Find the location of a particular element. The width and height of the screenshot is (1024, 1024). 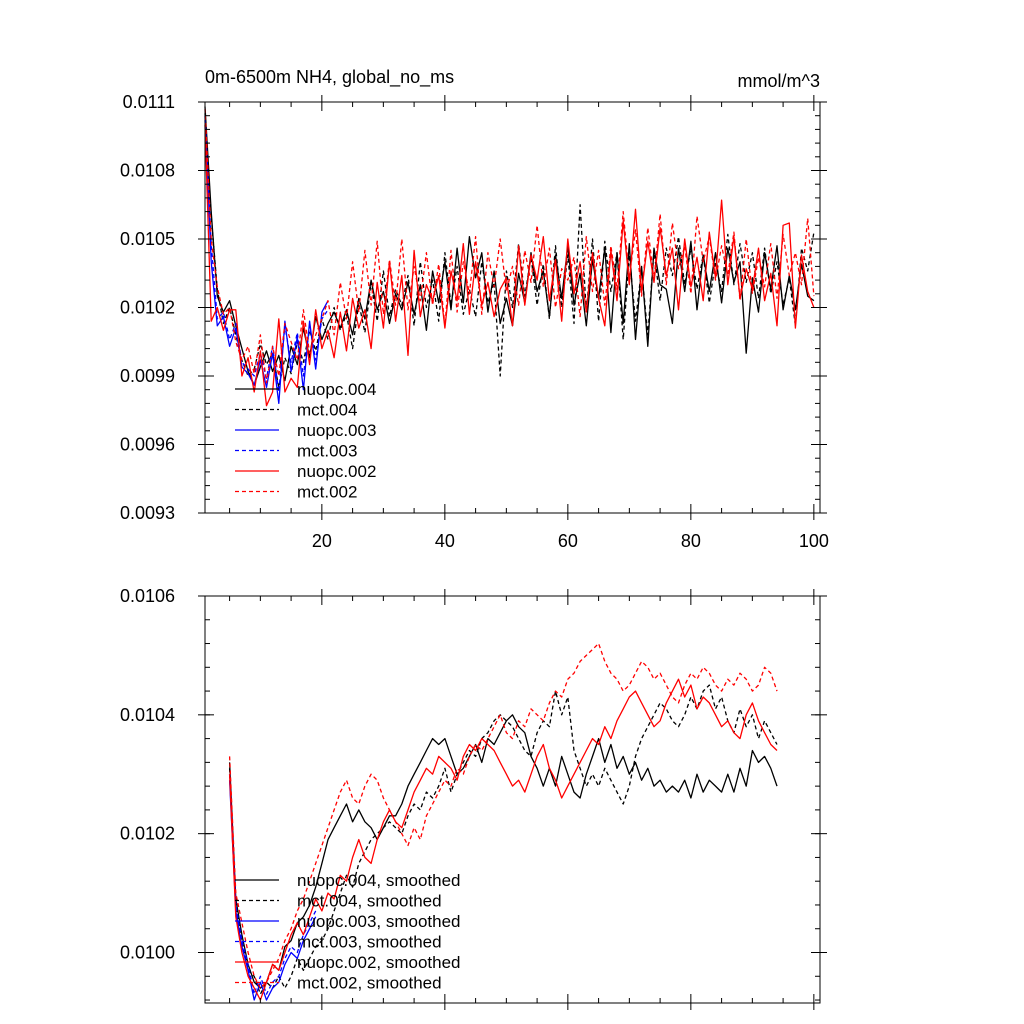

y-tick-label: 0.0105 is located at coordinates (147, 239).